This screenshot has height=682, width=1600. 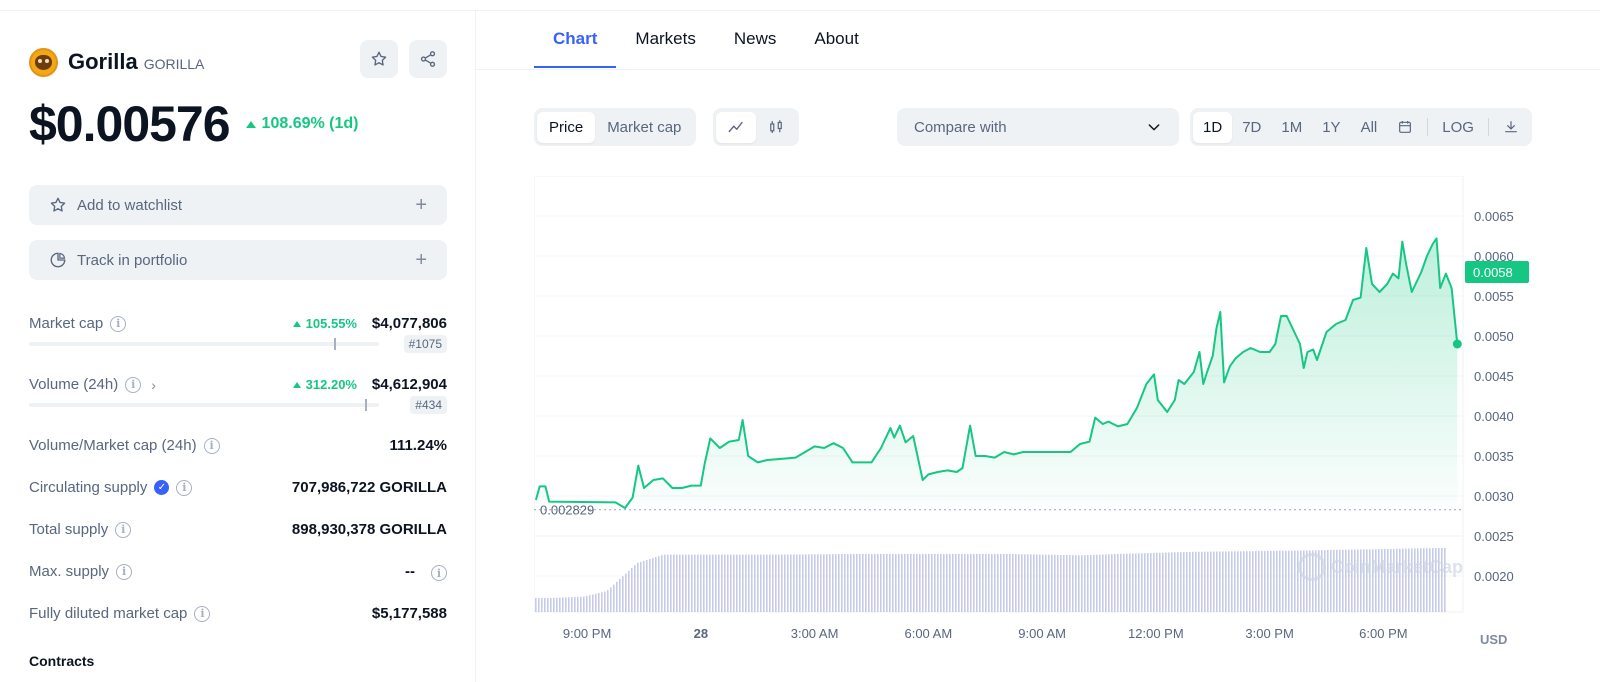 I want to click on candlestick-toggle, so click(x=776, y=127).